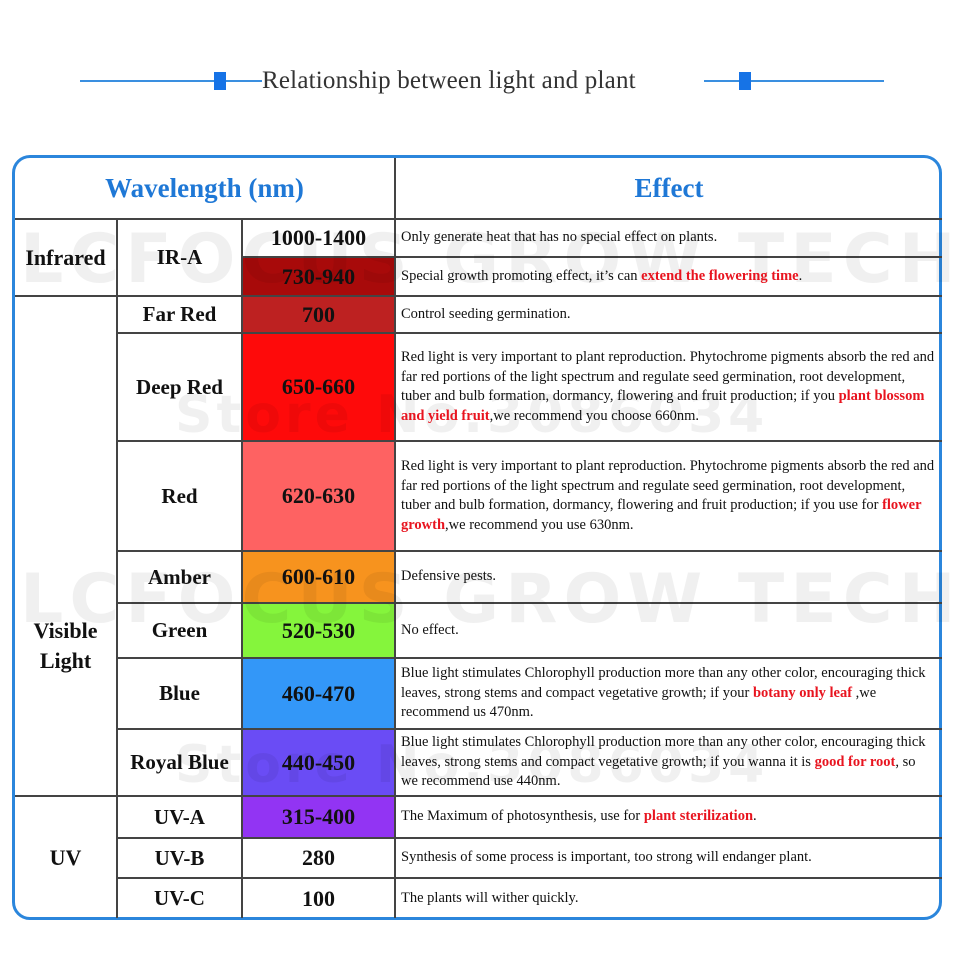 This screenshot has height=960, width=960. Describe the element at coordinates (668, 577) in the screenshot. I see `effect-amber: Defensive pests.` at that location.